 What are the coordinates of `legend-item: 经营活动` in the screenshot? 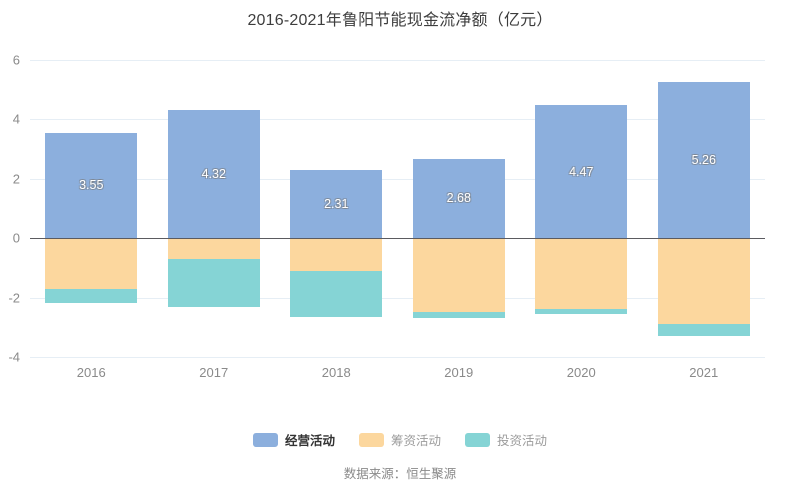 It's located at (293, 439).